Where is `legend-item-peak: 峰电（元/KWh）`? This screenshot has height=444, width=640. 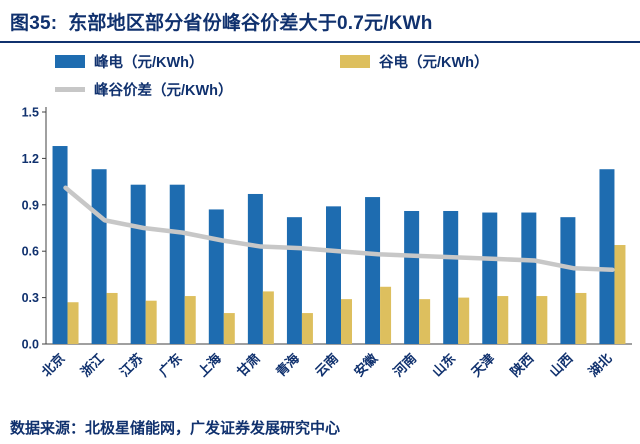
legend-item-peak: 峰电（元/KWh） is located at coordinates (197, 61).